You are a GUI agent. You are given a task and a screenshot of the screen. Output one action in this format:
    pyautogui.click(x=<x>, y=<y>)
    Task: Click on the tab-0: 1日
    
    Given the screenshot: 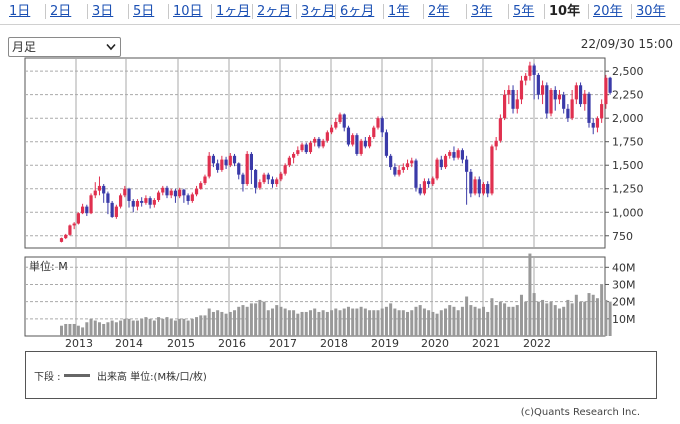 What is the action you would take?
    pyautogui.click(x=20, y=11)
    